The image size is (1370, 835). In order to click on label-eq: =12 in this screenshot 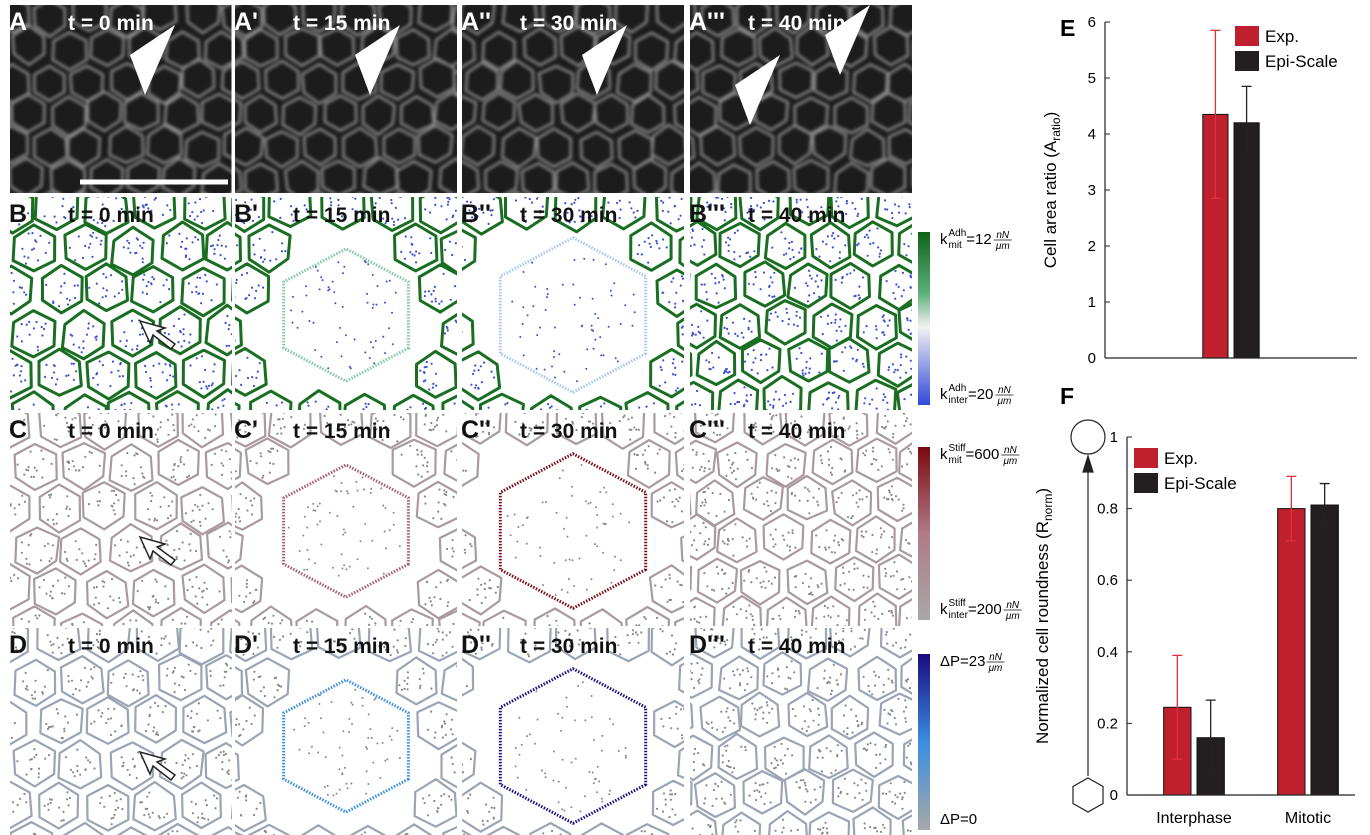, I will do `click(978, 239)`.